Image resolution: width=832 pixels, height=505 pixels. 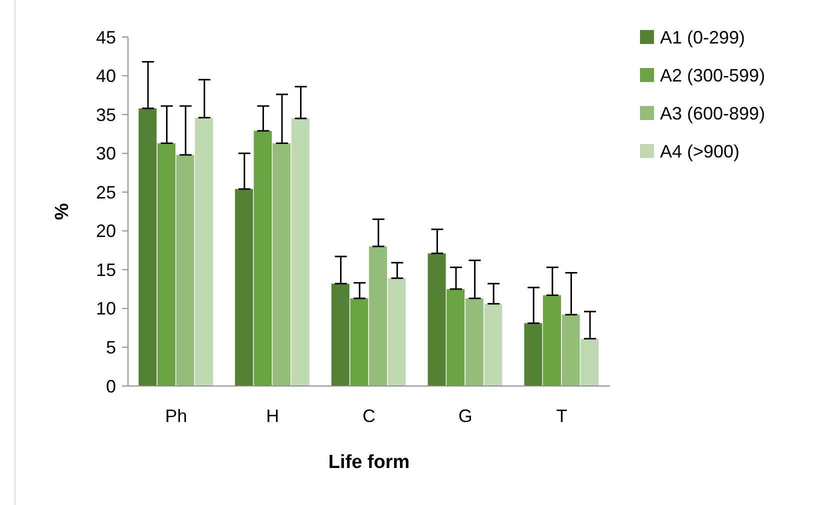 I want to click on x-tick-label: C, so click(x=369, y=416).